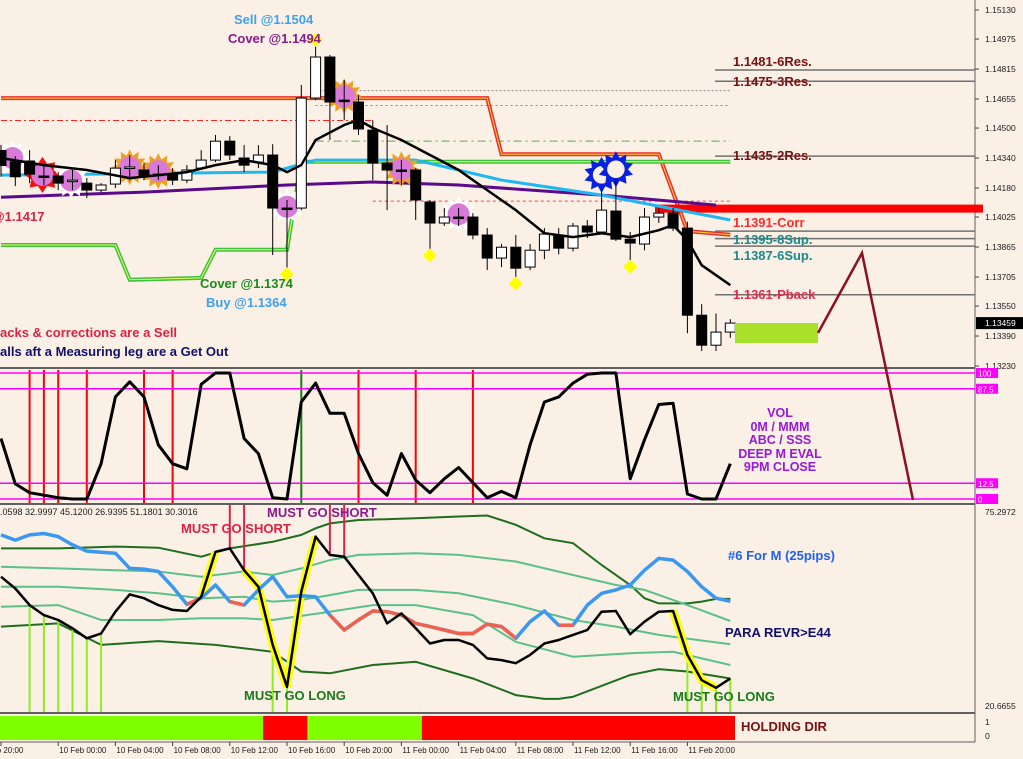 The width and height of the screenshot is (1023, 759). Describe the element at coordinates (865, 375) in the screenshot. I see `projection-zigzag` at that location.